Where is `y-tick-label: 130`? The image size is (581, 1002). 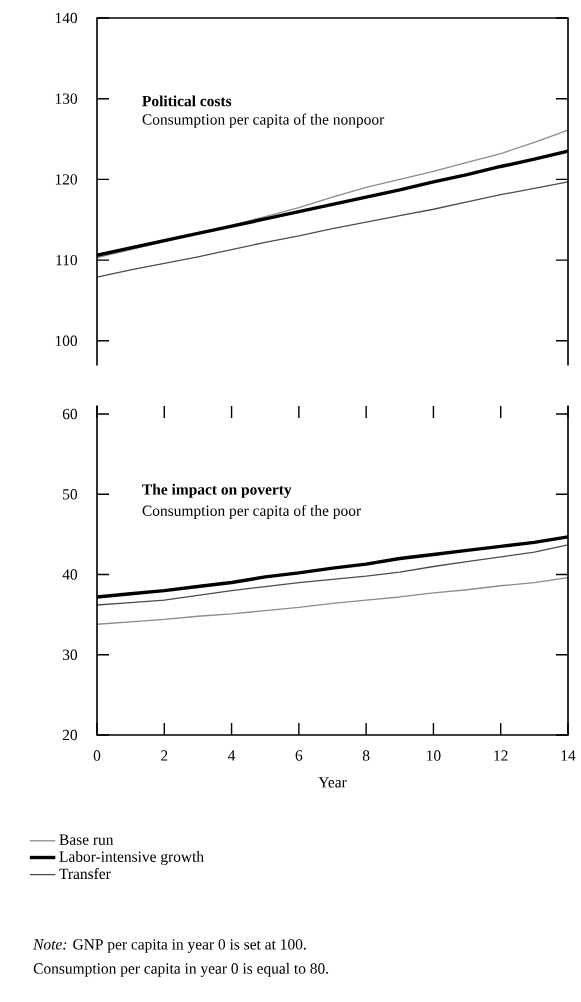 y-tick-label: 130 is located at coordinates (66, 98).